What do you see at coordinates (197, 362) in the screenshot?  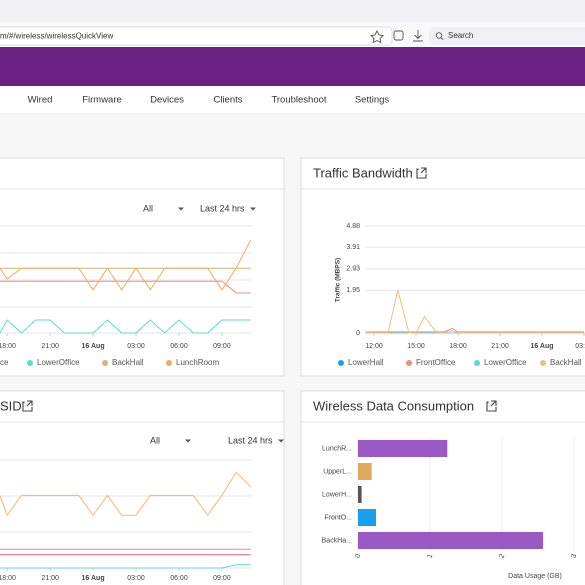 I see `legend-label: LunchRoom` at bounding box center [197, 362].